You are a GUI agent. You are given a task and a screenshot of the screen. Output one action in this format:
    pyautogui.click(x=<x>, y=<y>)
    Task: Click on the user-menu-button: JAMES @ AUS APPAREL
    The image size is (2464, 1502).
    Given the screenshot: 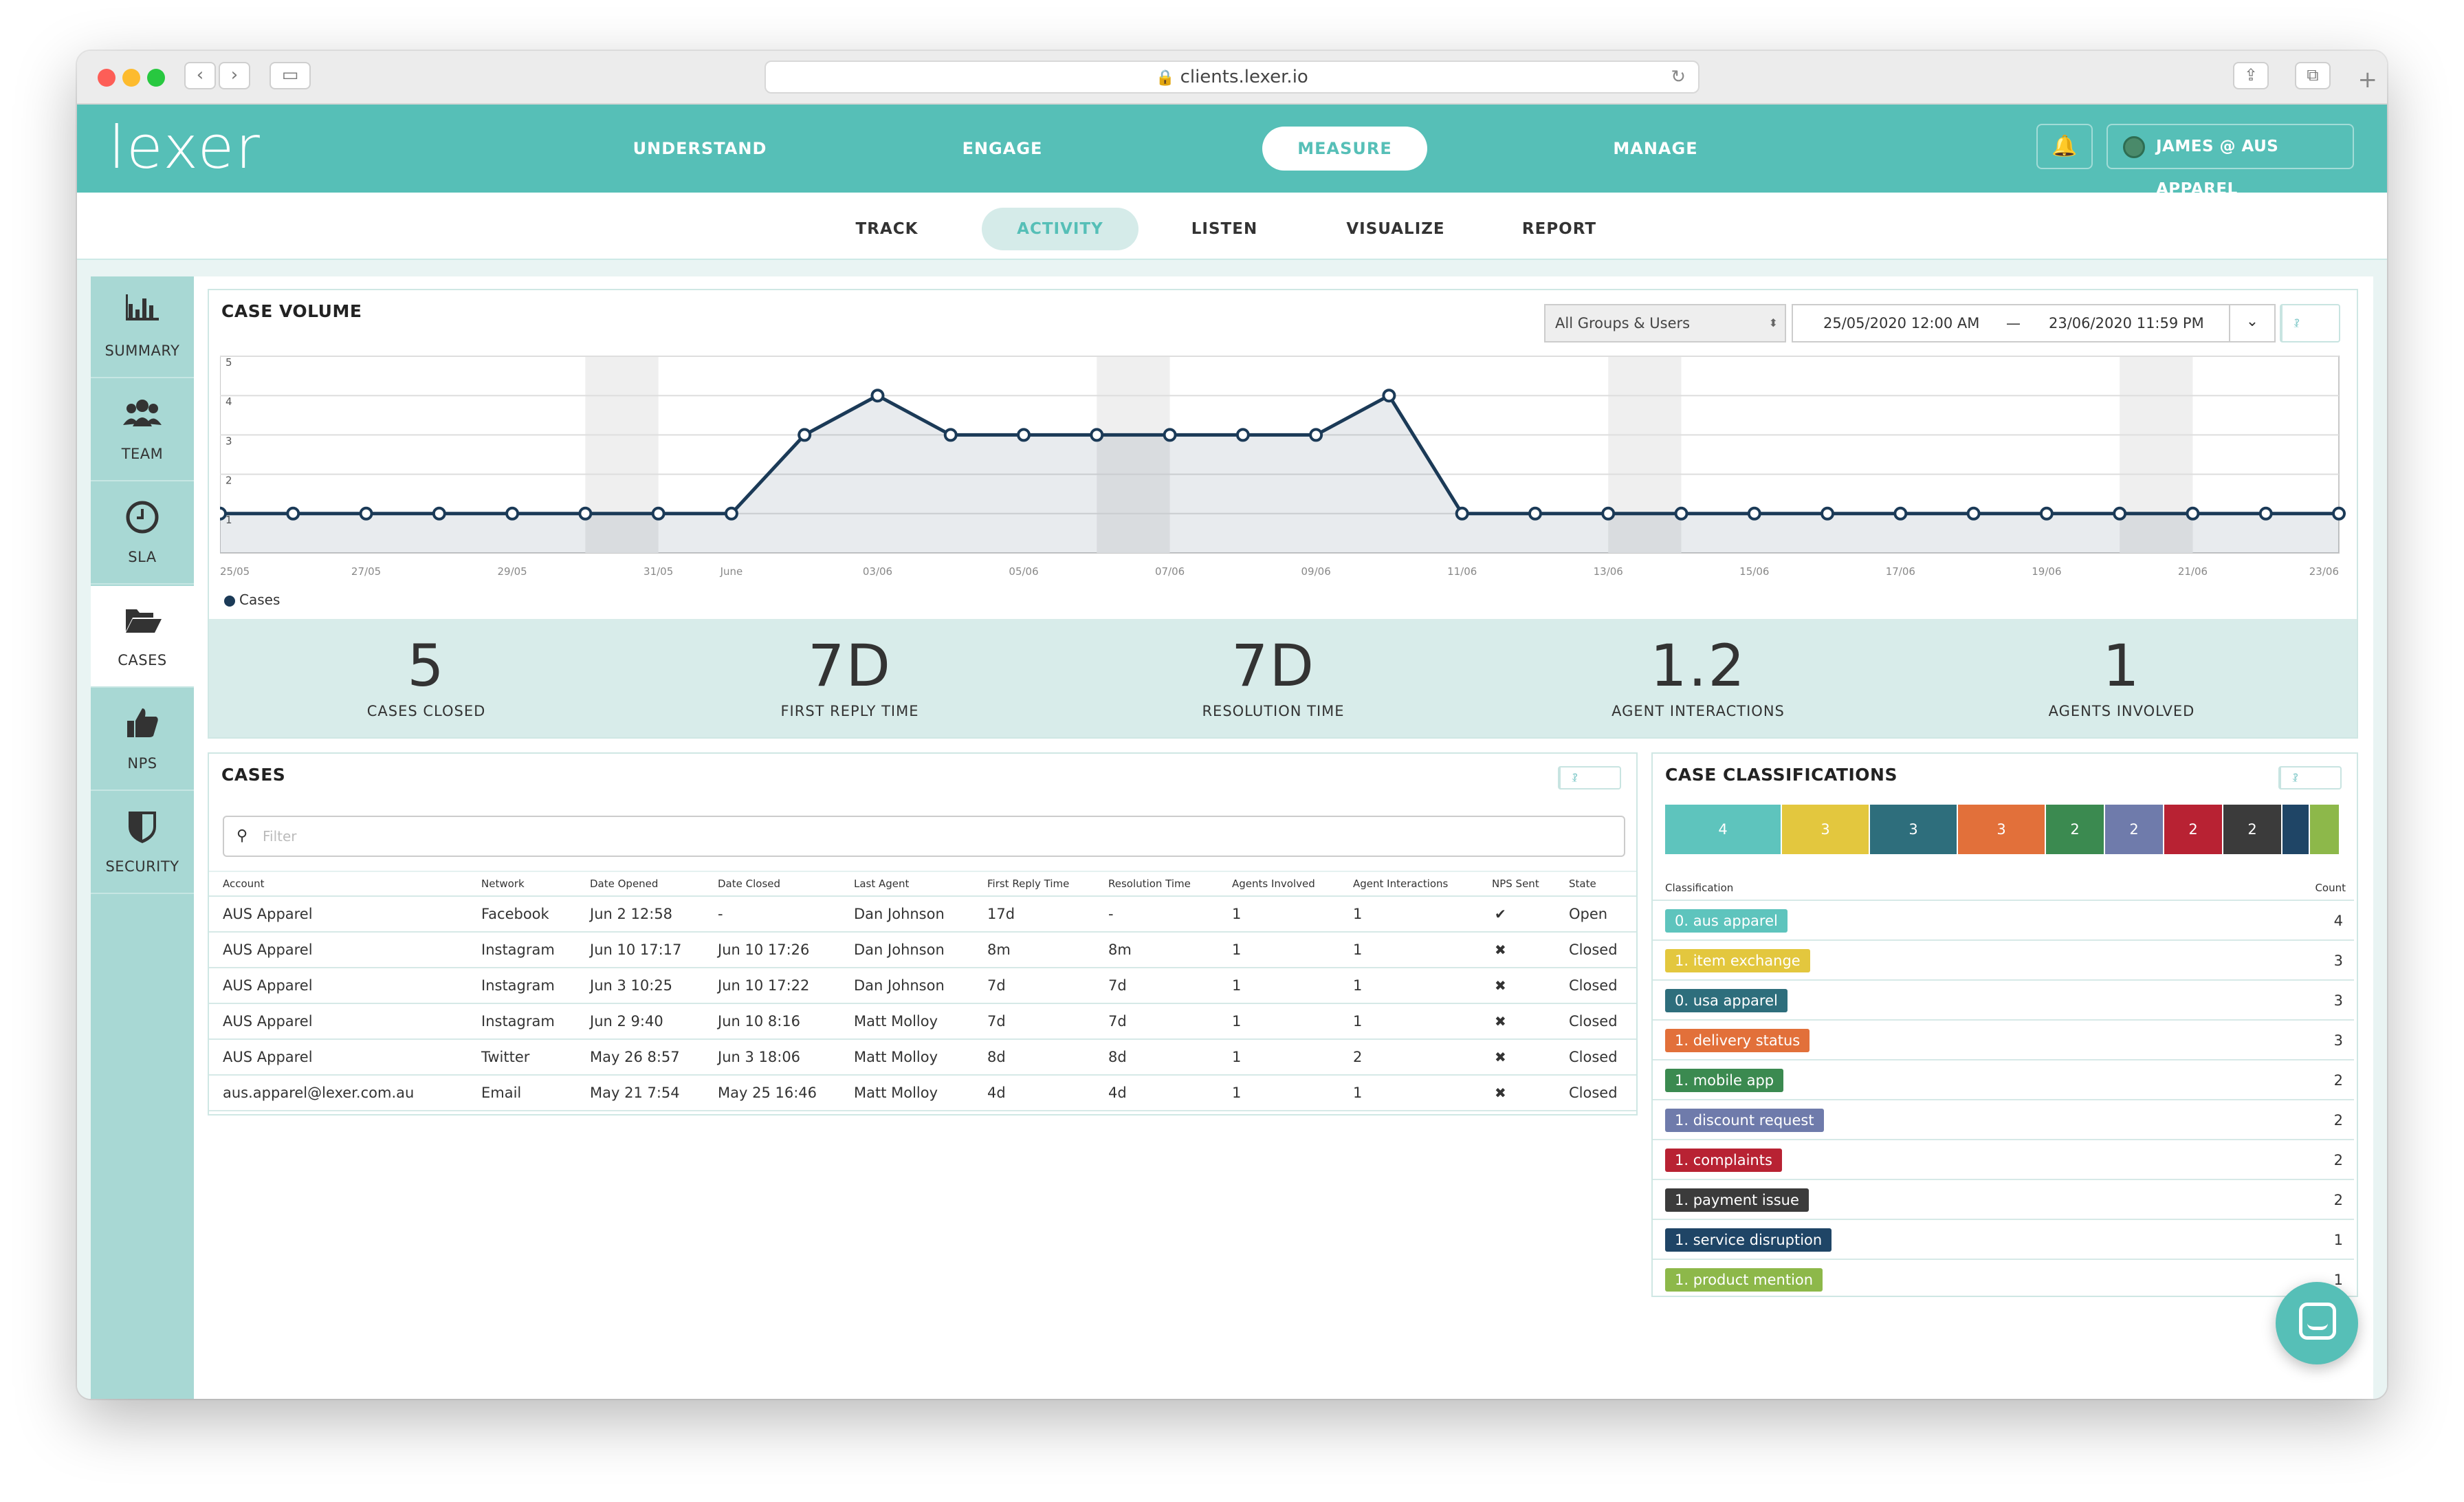 What is the action you would take?
    pyautogui.click(x=2230, y=161)
    